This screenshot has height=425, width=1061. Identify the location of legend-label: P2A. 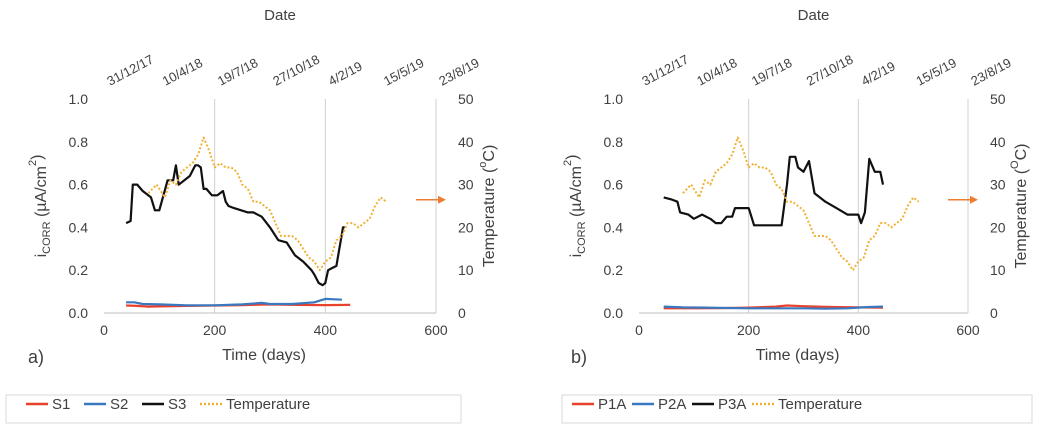
(672, 404).